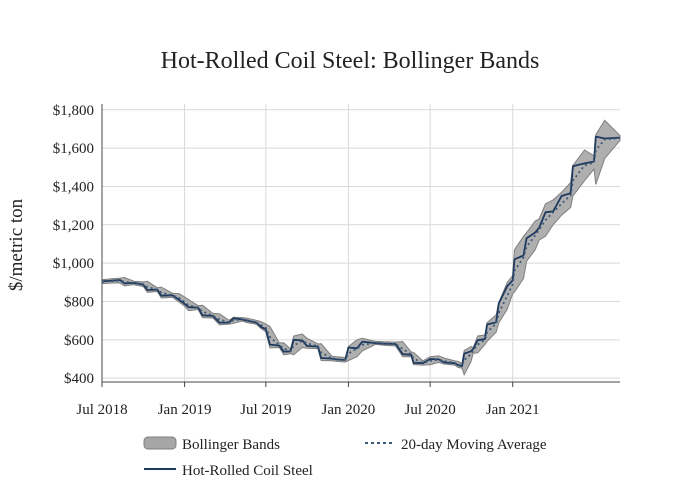 Image resolution: width=700 pixels, height=500 pixels. I want to click on y-axis-title: $/metric ton, so click(16, 244).